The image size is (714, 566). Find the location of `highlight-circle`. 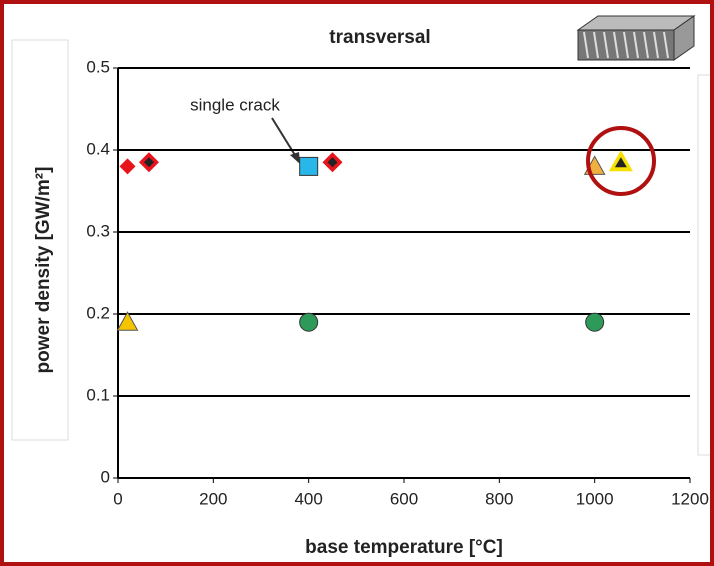

highlight-circle is located at coordinates (621, 161).